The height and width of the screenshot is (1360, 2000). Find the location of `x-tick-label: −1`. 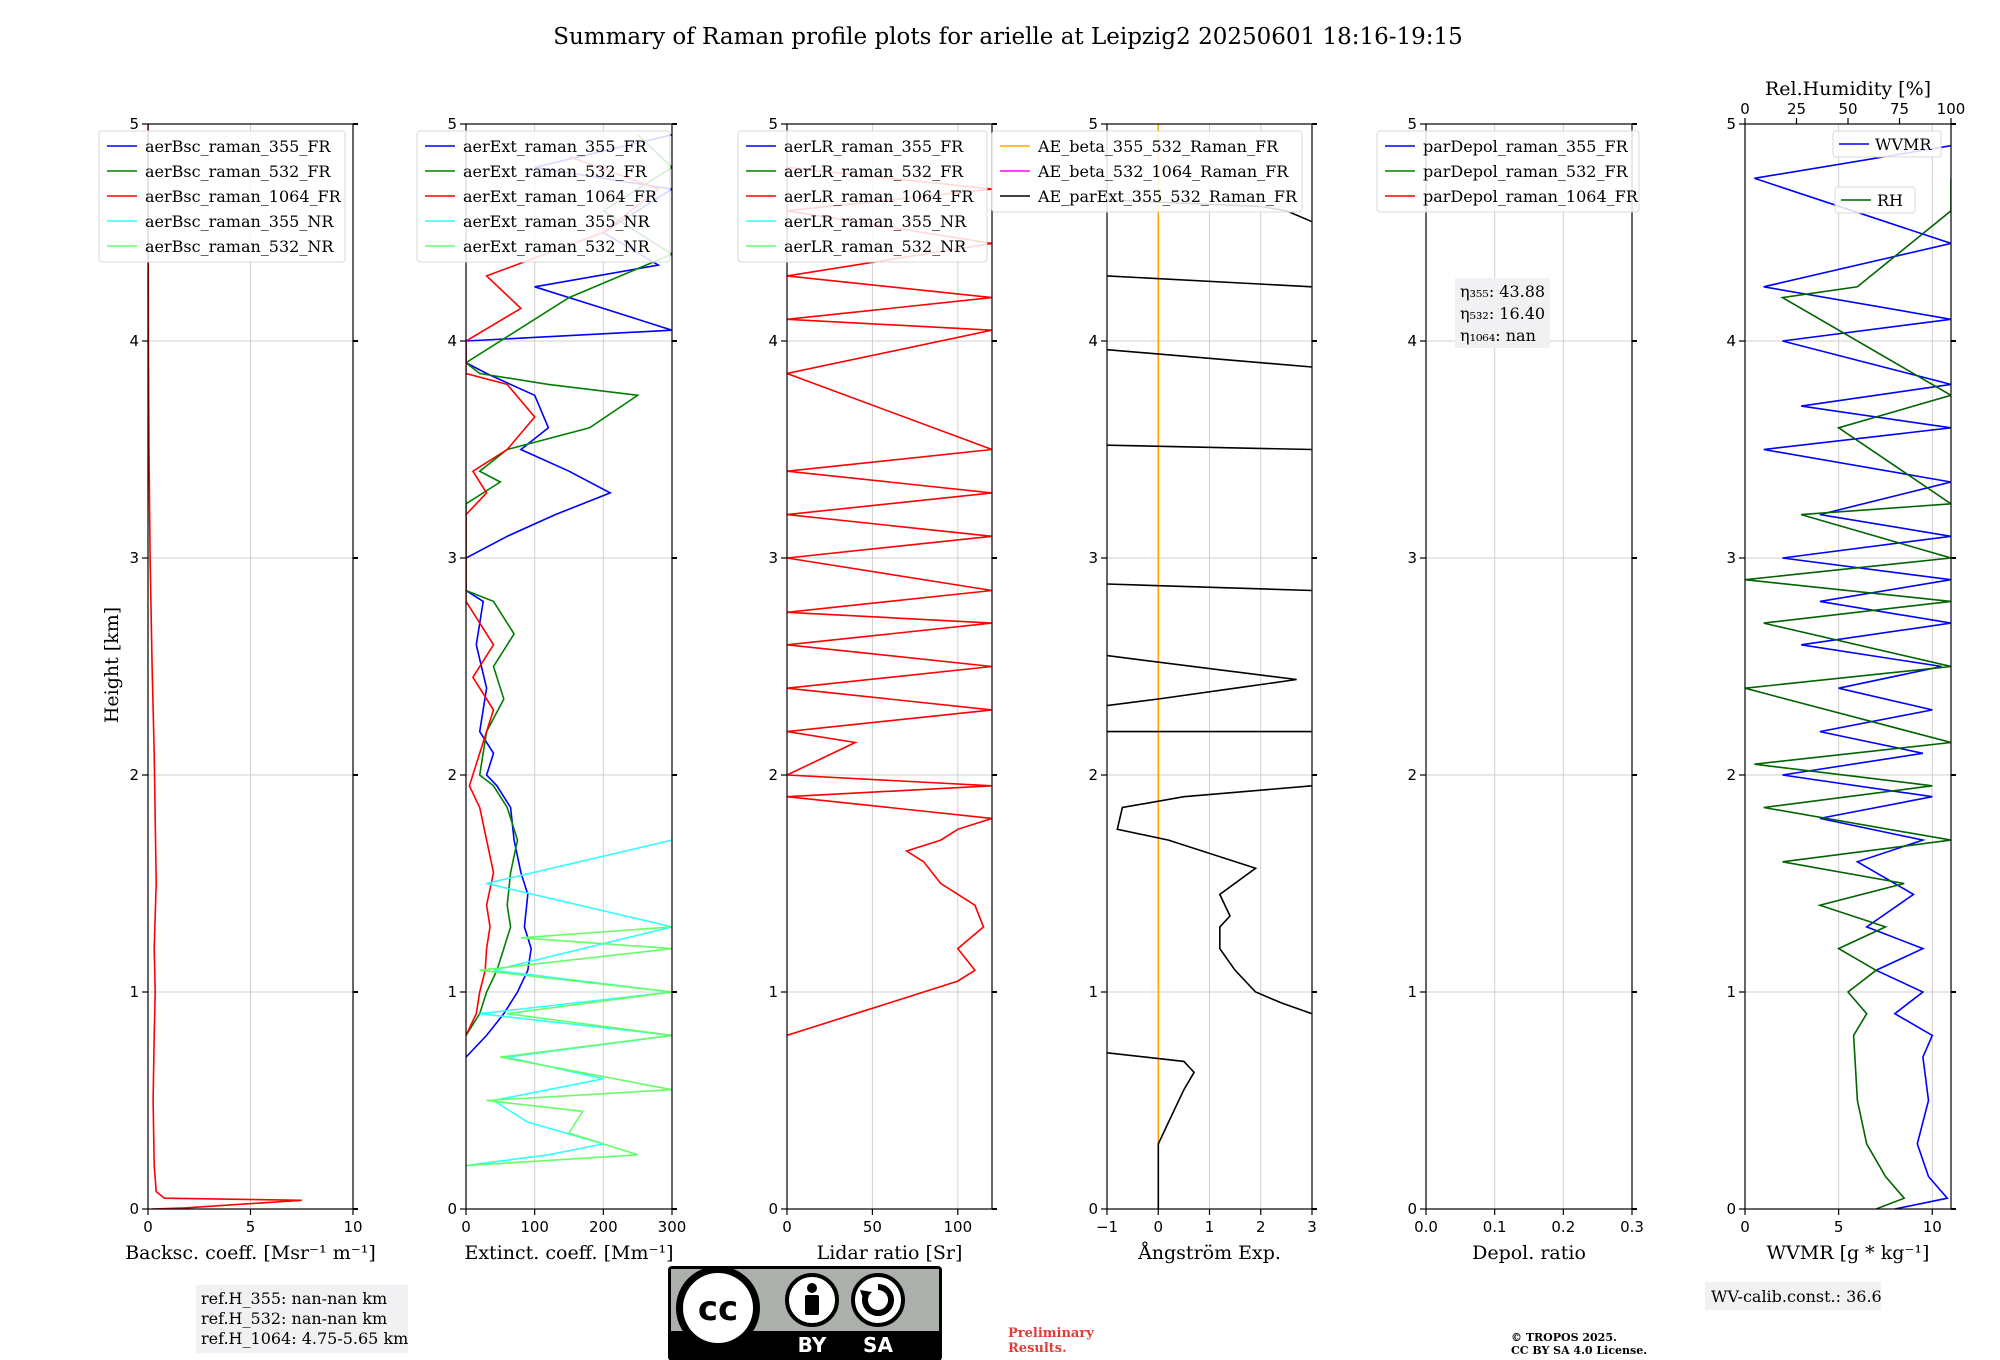

x-tick-label: −1 is located at coordinates (1107, 1227).